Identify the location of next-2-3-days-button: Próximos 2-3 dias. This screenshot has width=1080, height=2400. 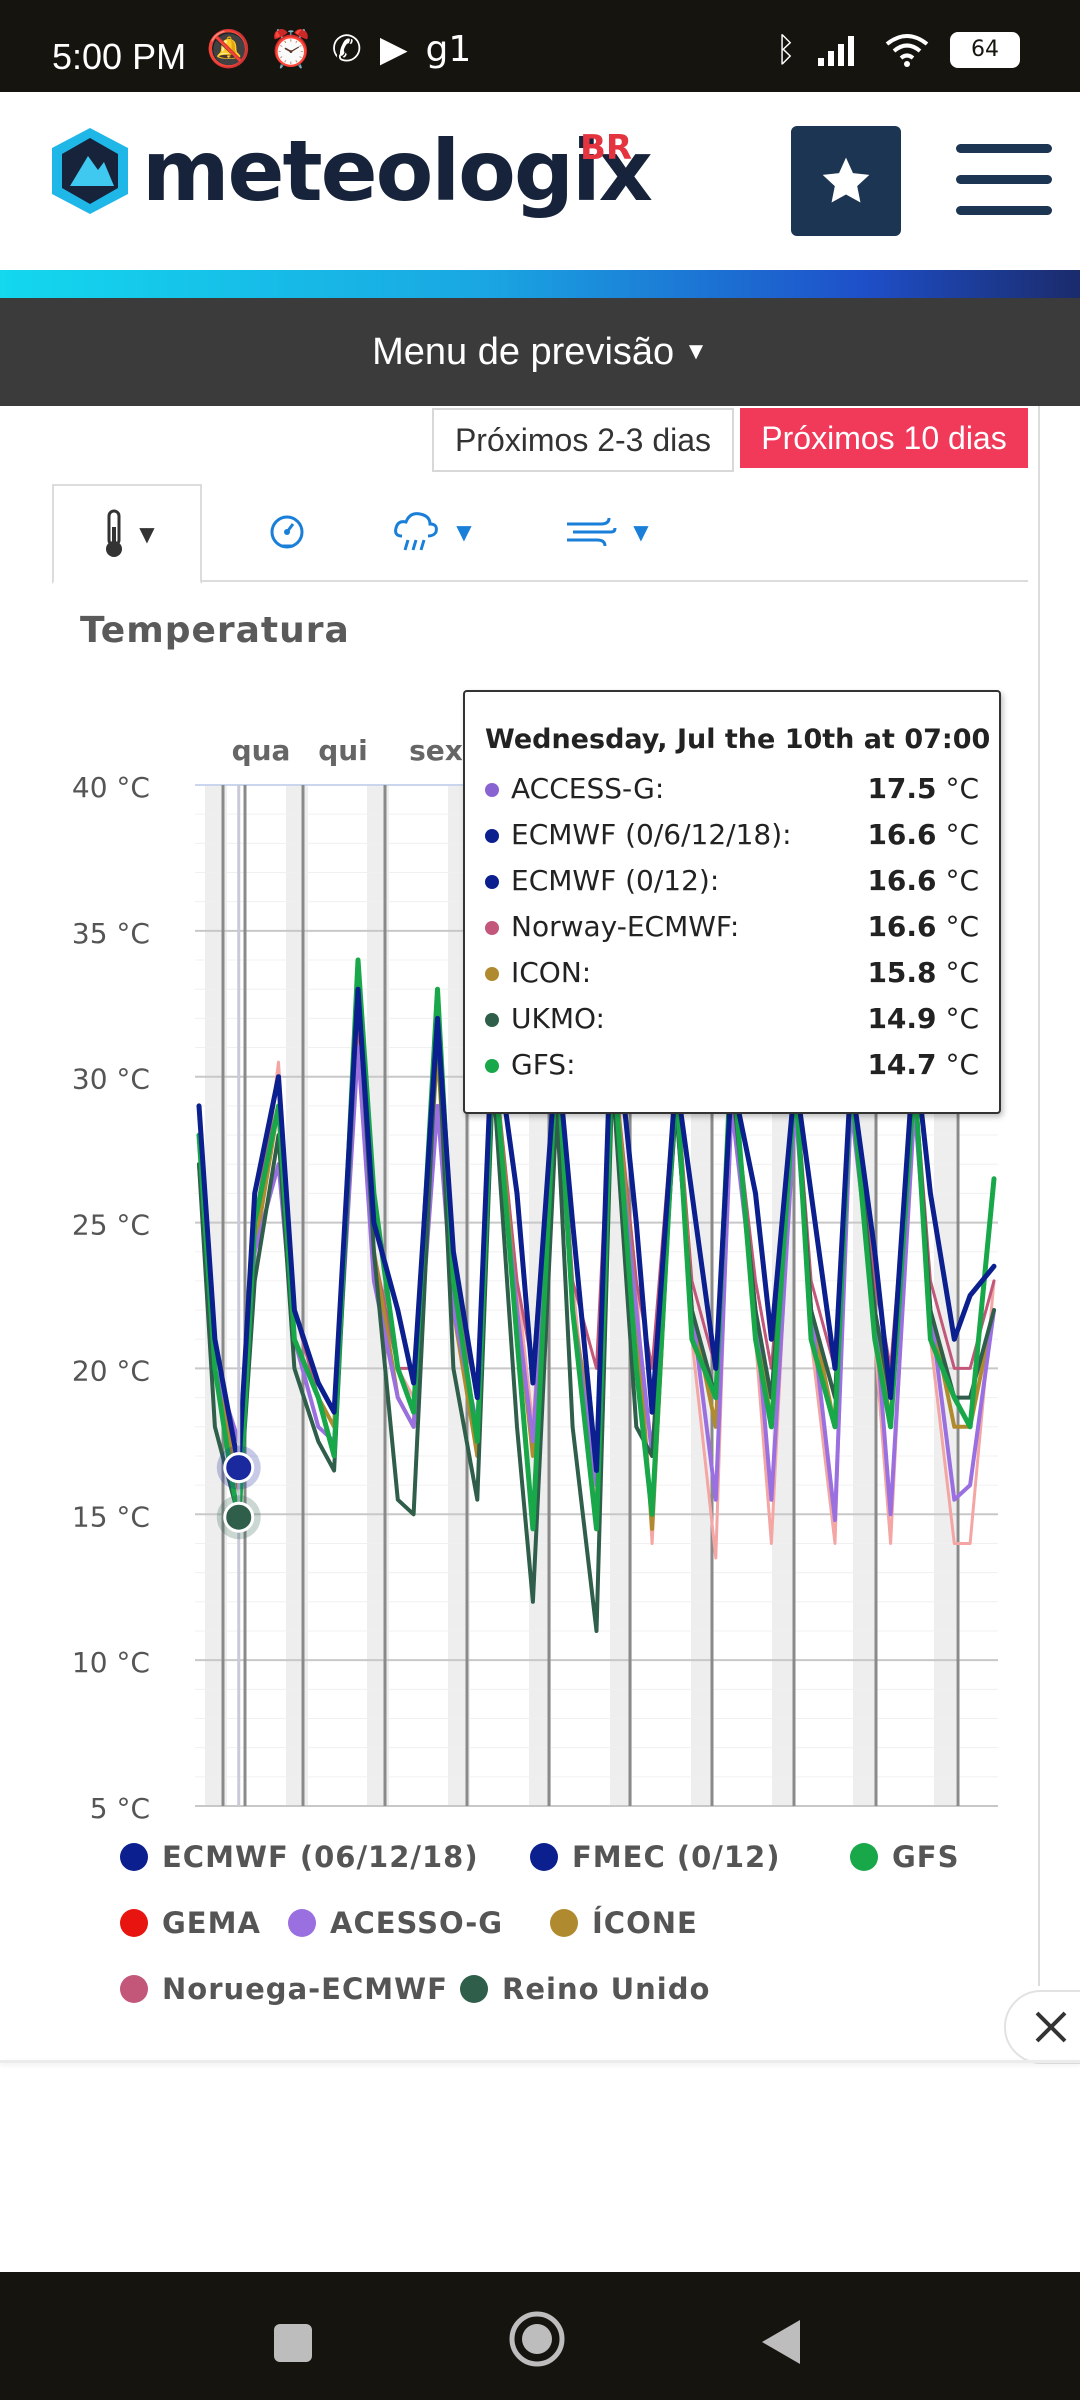
(583, 440).